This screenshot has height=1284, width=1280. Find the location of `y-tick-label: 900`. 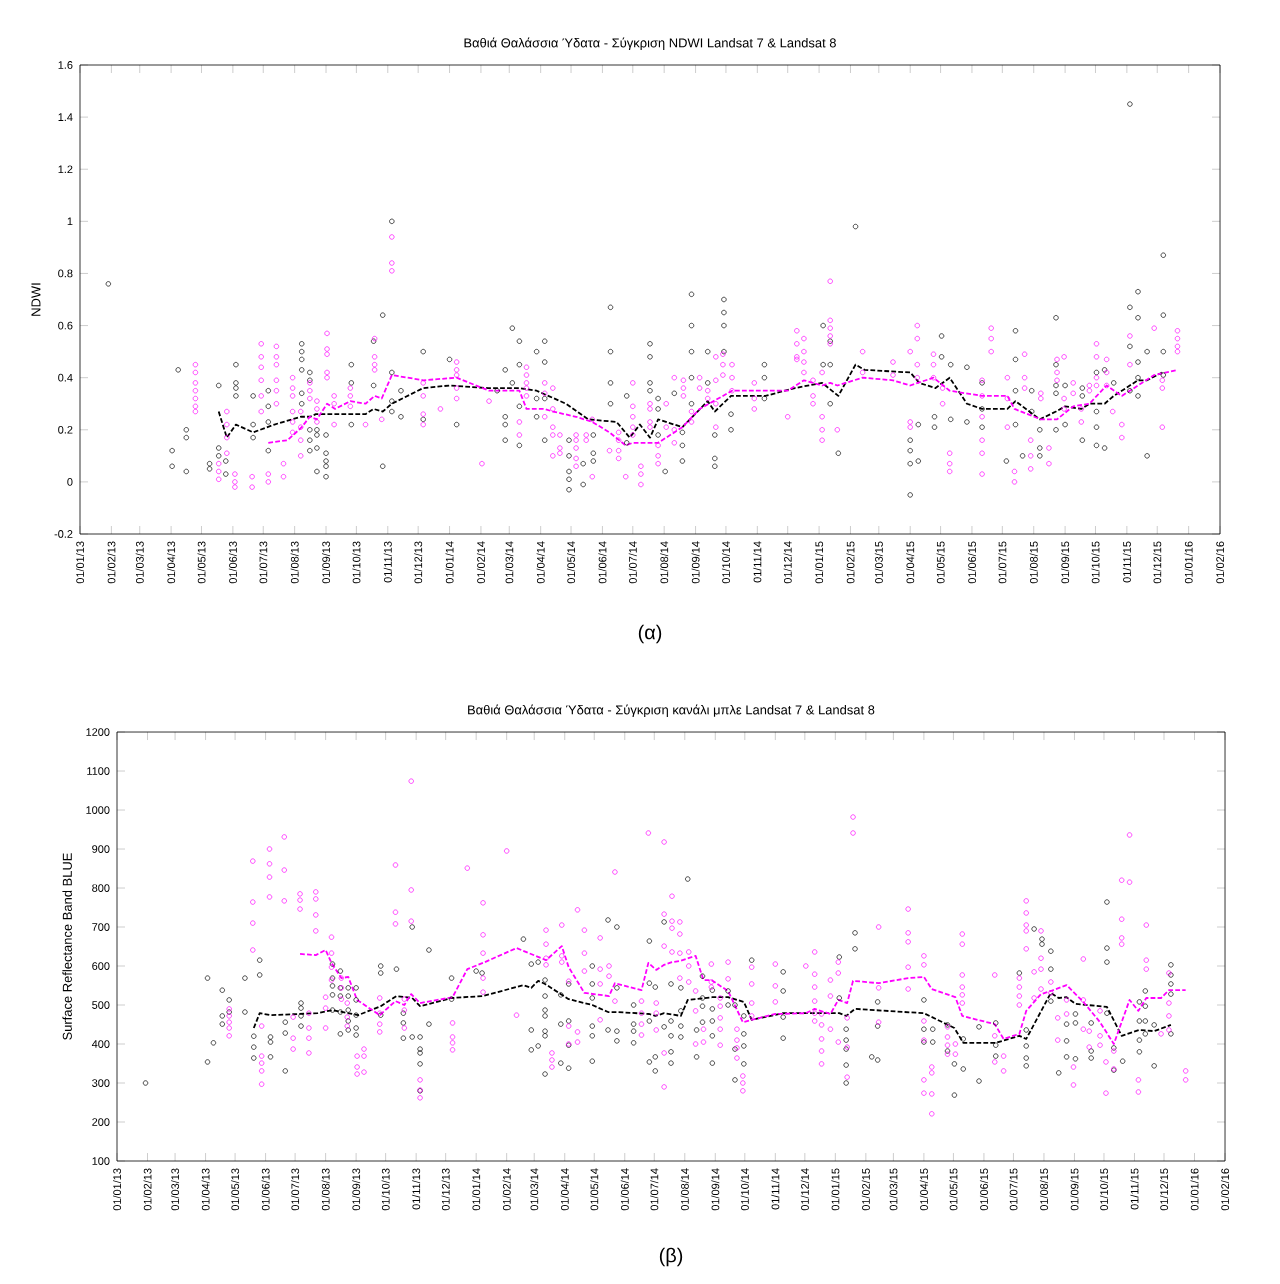

y-tick-label: 900 is located at coordinates (101, 849).